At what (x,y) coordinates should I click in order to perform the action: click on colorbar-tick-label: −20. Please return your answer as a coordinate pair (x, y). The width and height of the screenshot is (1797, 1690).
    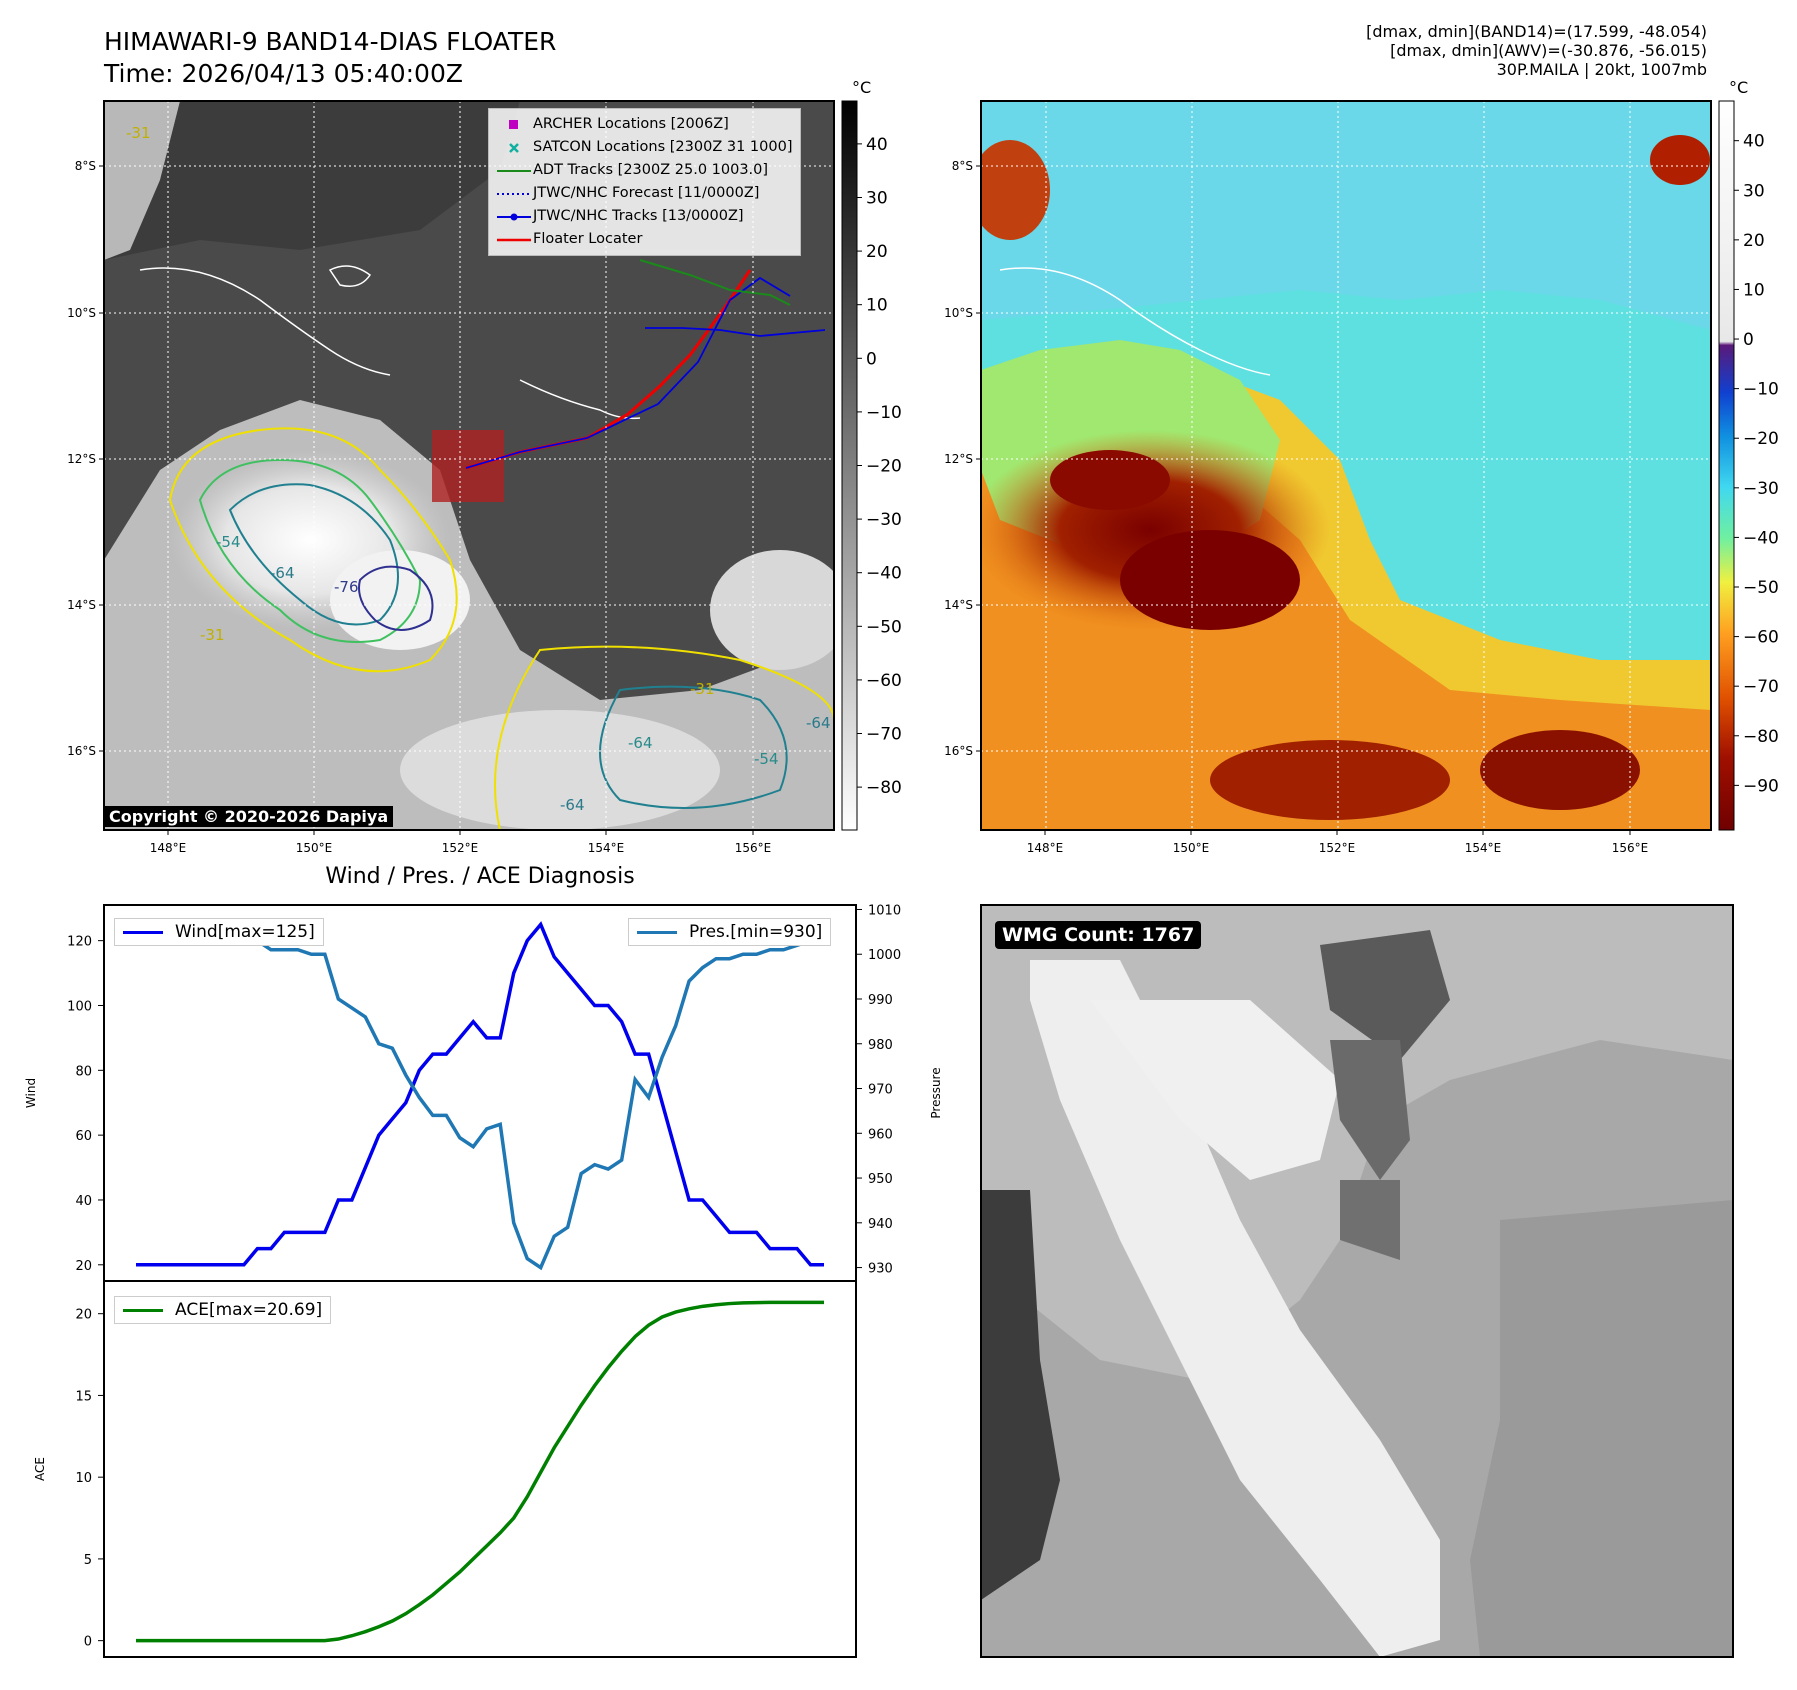
    Looking at the image, I should click on (1761, 439).